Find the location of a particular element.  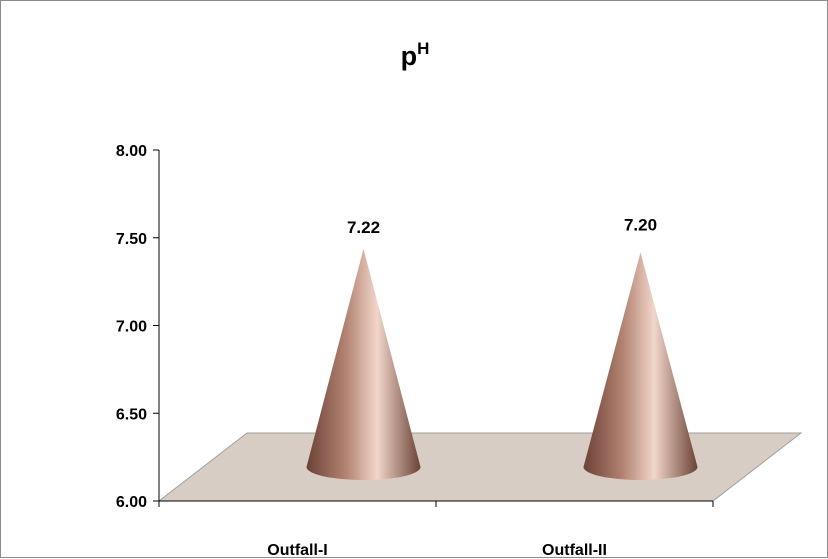

data-label: 7.20 is located at coordinates (640, 224).